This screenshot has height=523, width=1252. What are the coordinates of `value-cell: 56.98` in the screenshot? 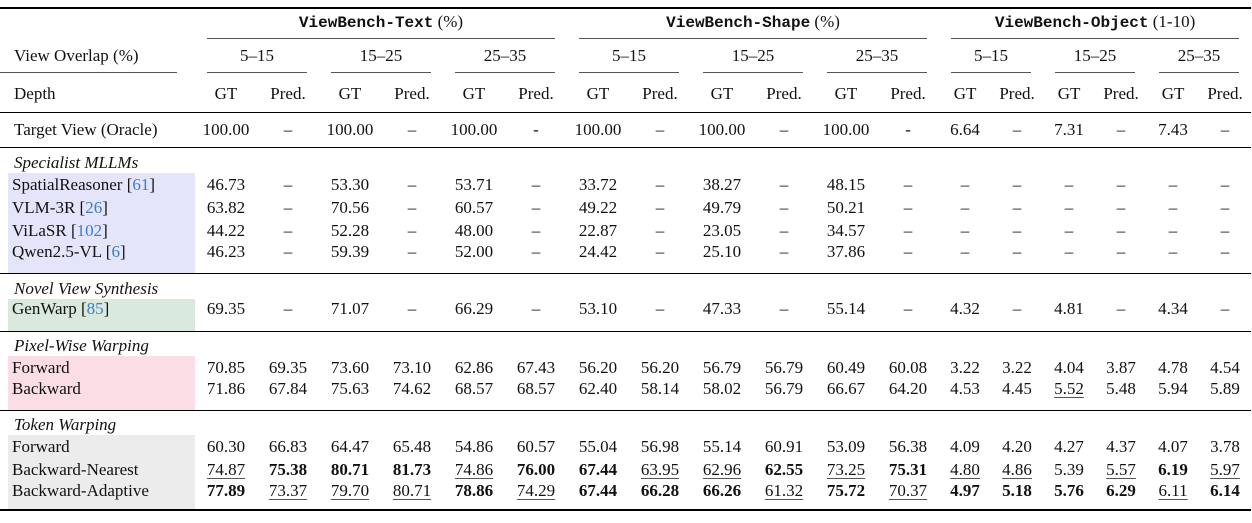 It's located at (660, 446).